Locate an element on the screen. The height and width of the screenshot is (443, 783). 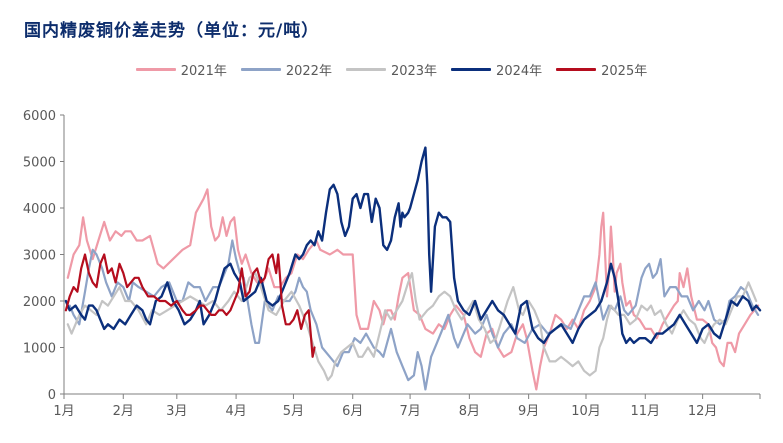
chart-title: 国内精废铜价差走势（单位：元/吨） is located at coordinates (172, 31).